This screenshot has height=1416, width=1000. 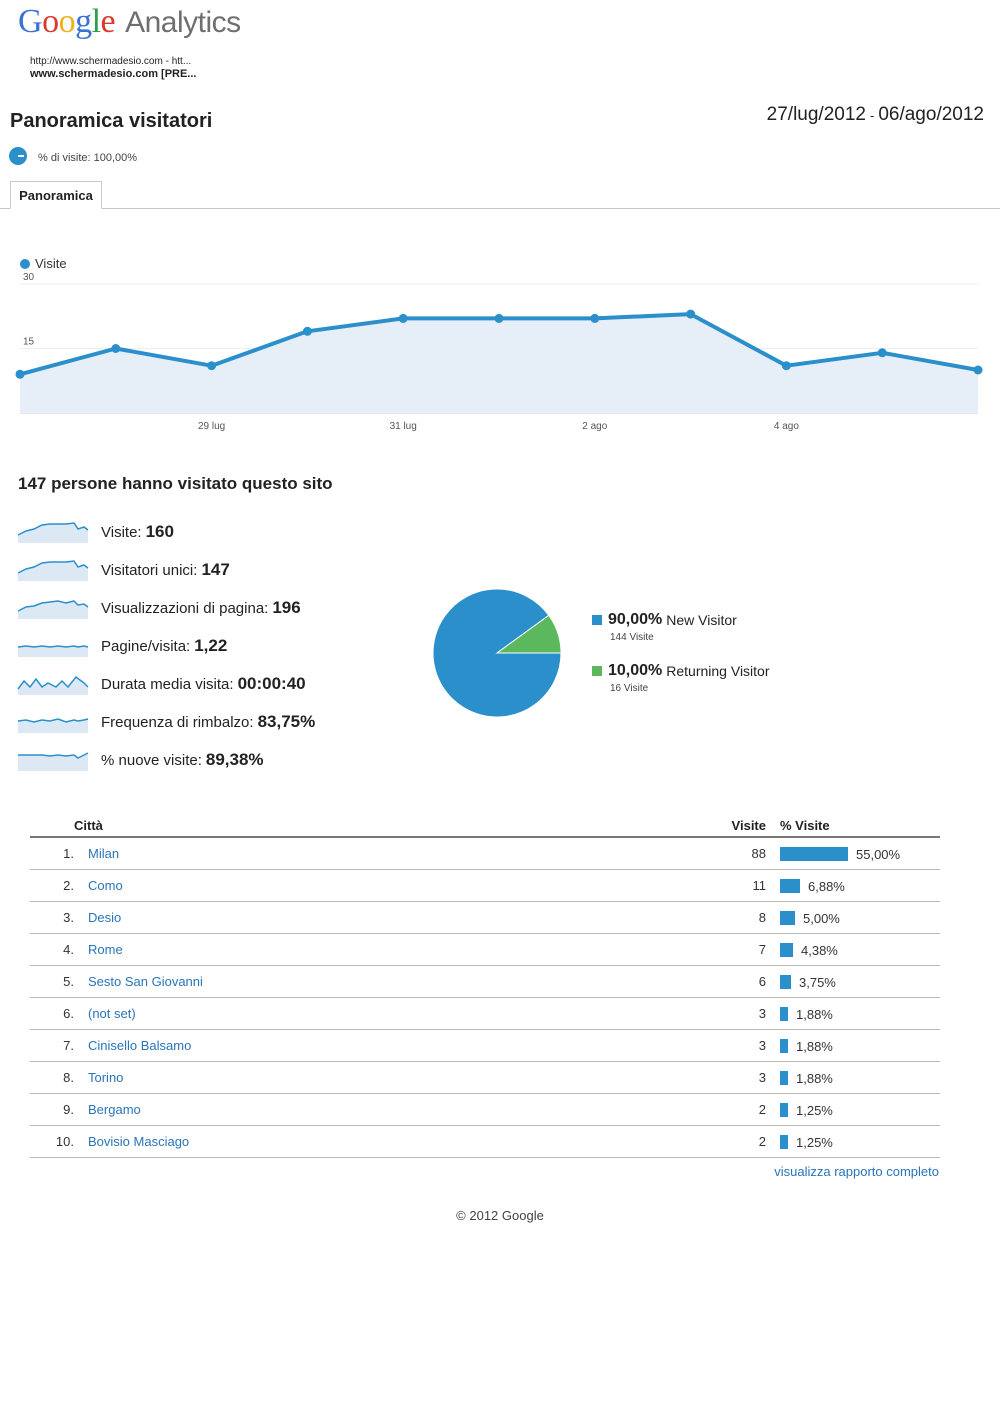 What do you see at coordinates (52, 1045) in the screenshot?
I see `row-rank: 7.` at bounding box center [52, 1045].